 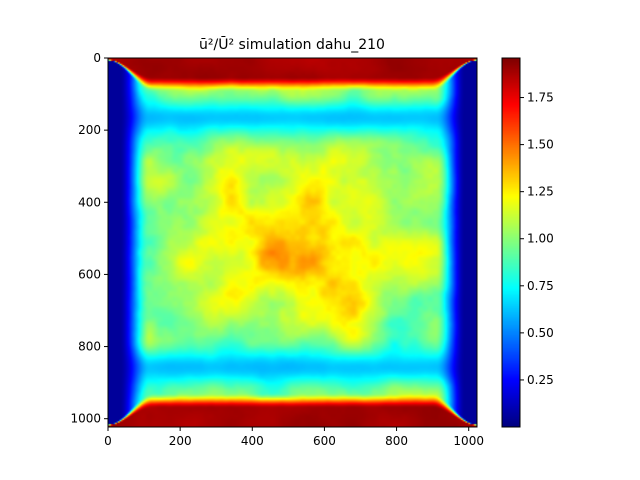 What do you see at coordinates (89, 347) in the screenshot?
I see `y-tick-label: 800` at bounding box center [89, 347].